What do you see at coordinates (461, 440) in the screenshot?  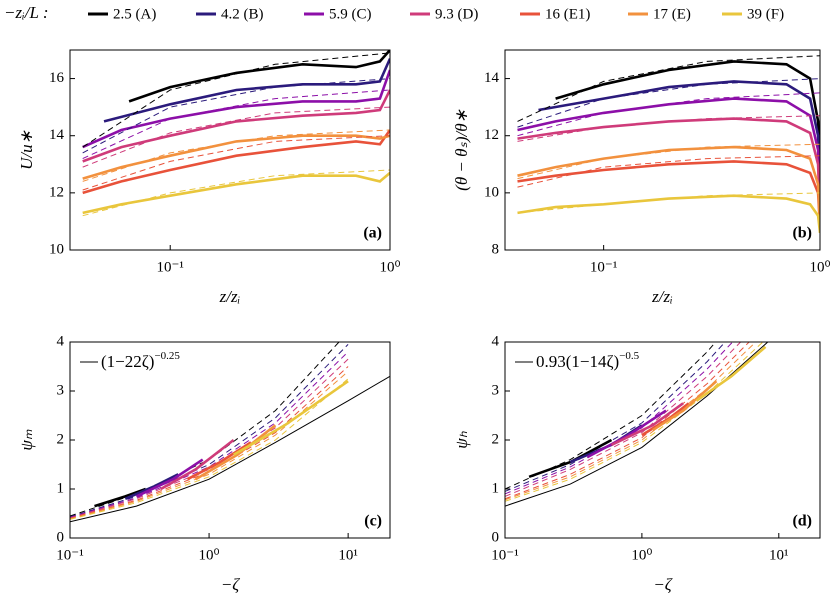 I see `y-axis-label: ψₕ` at bounding box center [461, 440].